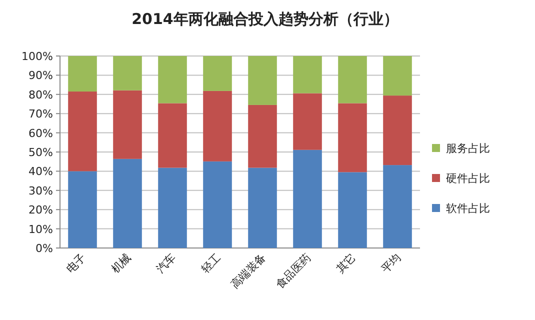  I want to click on y-tick-label: 10%, so click(40, 229).